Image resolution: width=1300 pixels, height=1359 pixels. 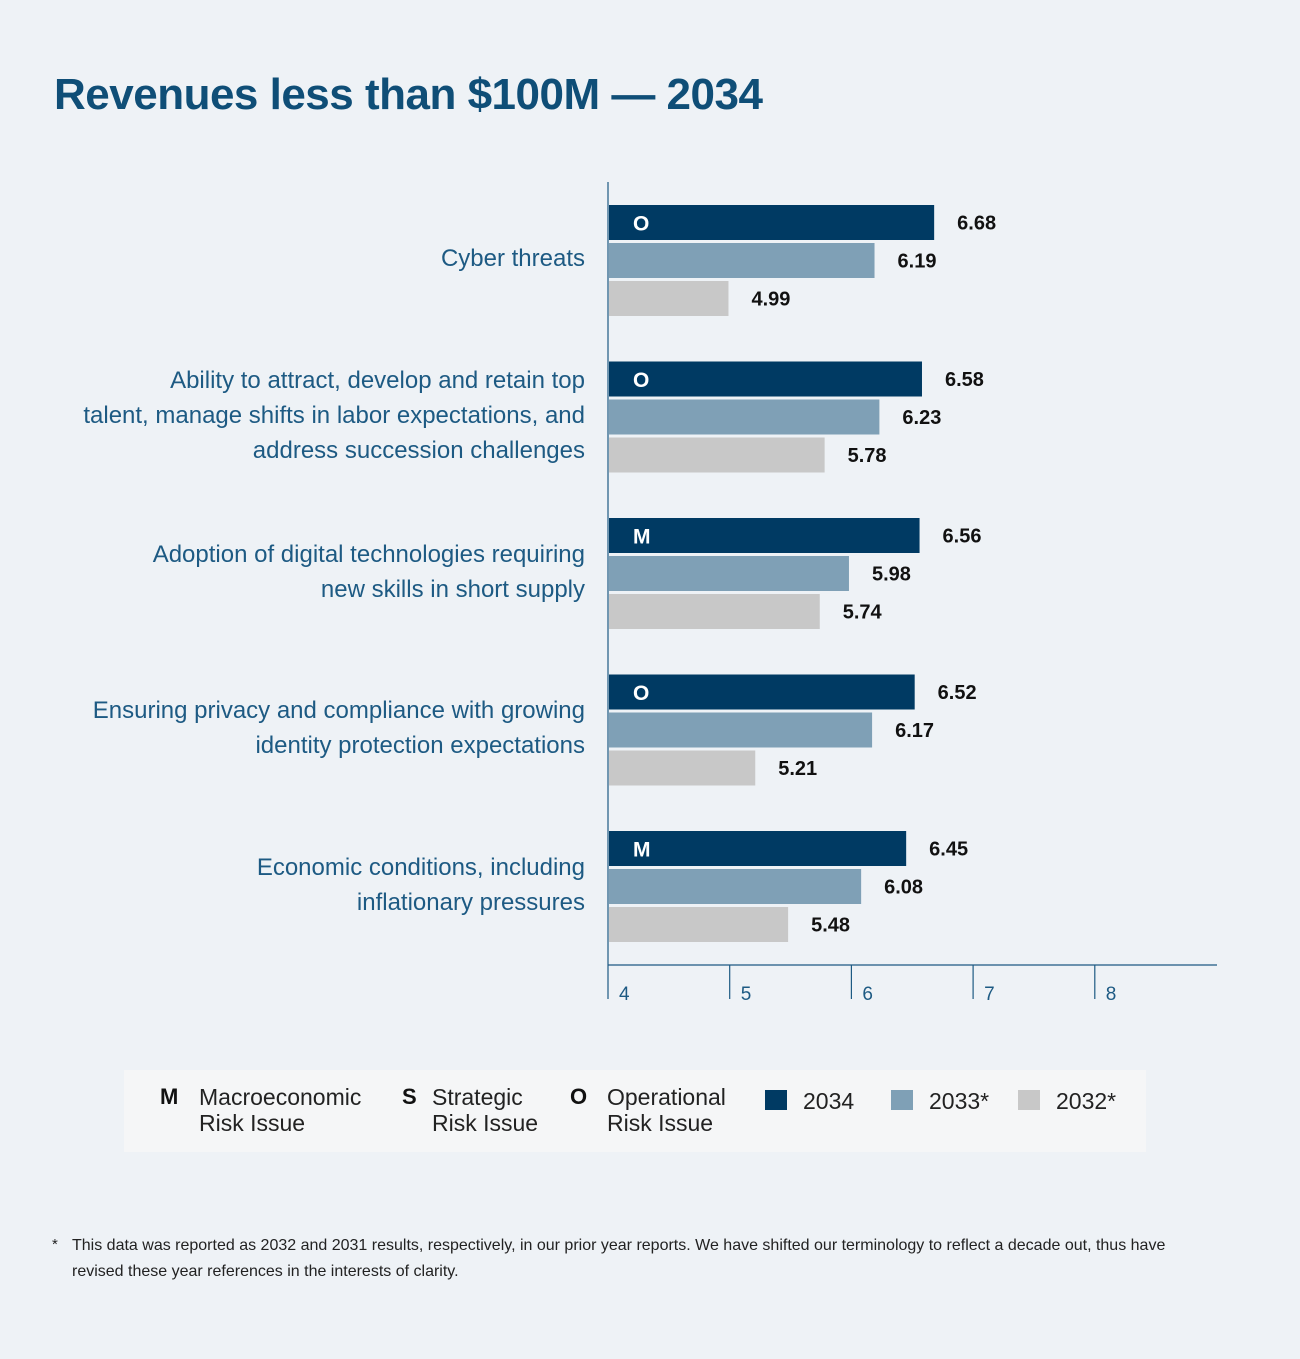 I want to click on data-label-2-2032: 5.78, so click(x=867, y=456).